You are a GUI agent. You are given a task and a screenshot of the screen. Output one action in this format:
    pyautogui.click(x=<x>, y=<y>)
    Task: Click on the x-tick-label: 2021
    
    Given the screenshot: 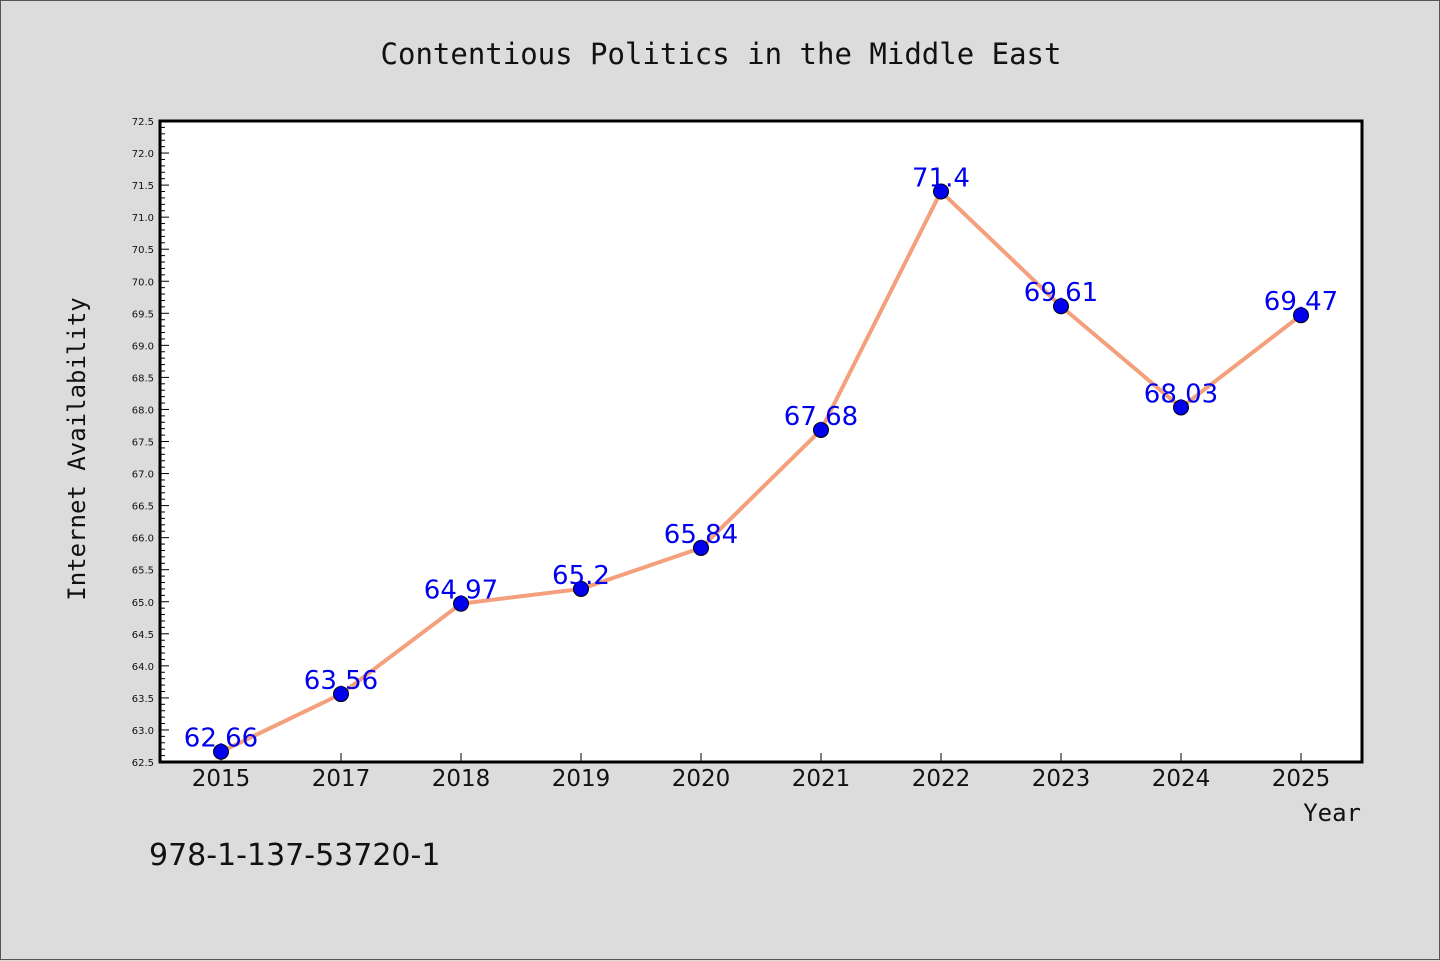 What is the action you would take?
    pyautogui.click(x=821, y=779)
    